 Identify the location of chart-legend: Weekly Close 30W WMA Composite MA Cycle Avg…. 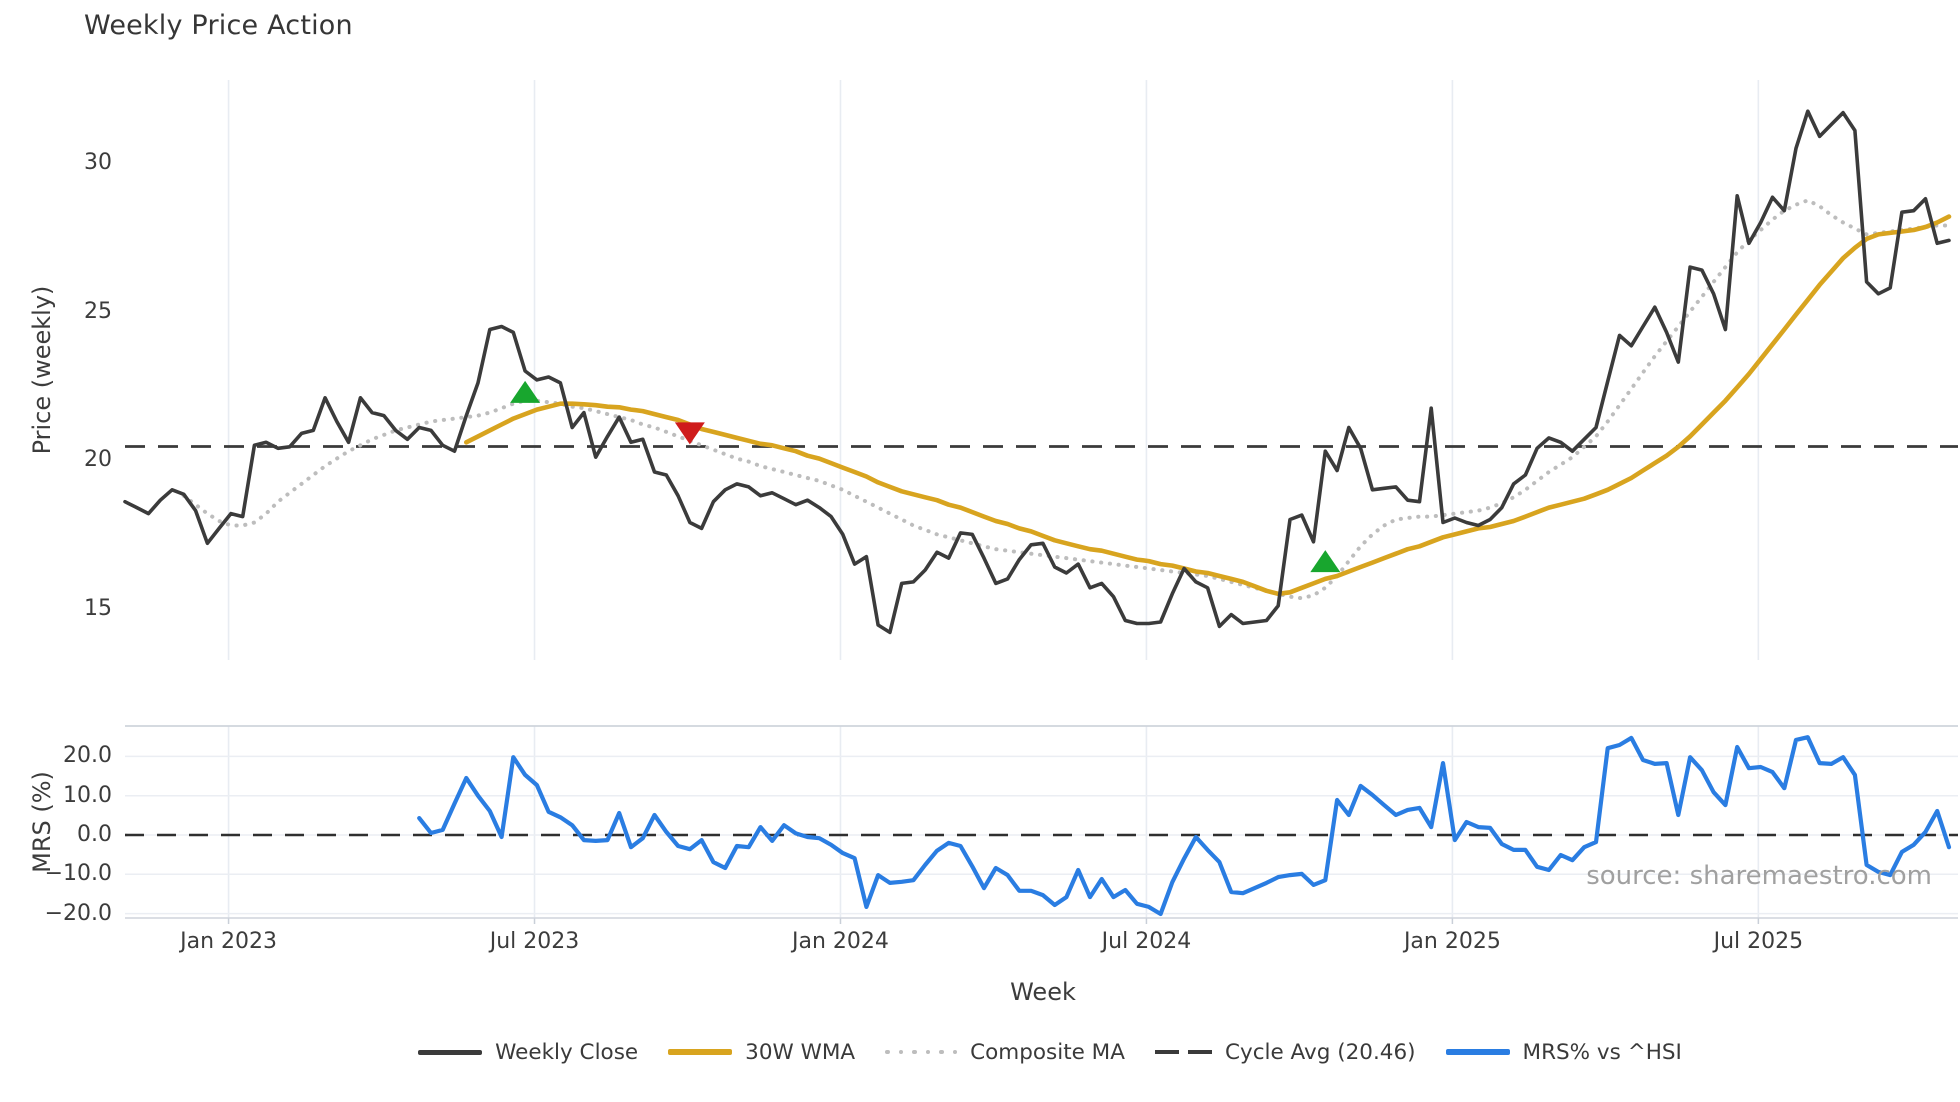
(1050, 1052).